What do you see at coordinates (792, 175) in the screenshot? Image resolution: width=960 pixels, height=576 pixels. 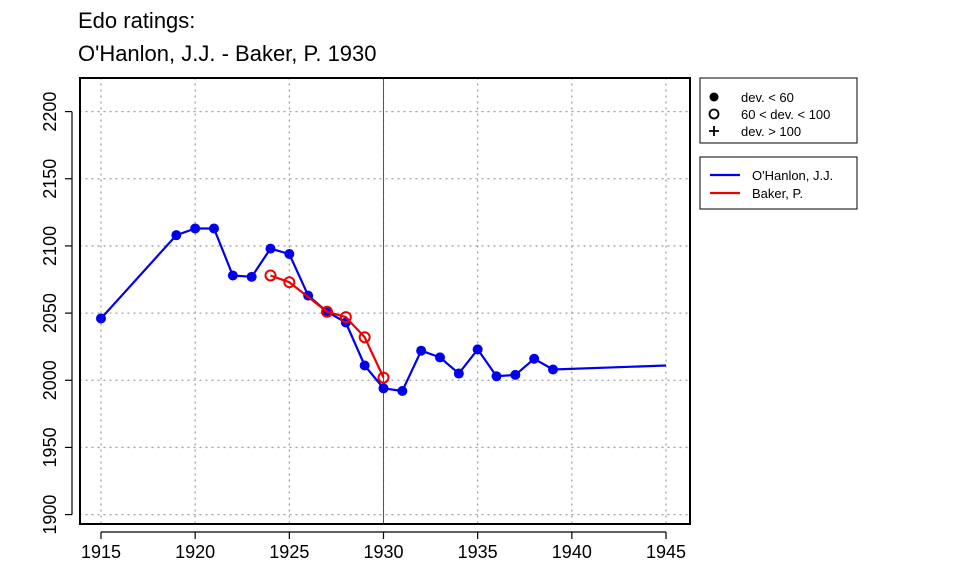 I see `series-legend-label: O'Hanlon, J.J.` at bounding box center [792, 175].